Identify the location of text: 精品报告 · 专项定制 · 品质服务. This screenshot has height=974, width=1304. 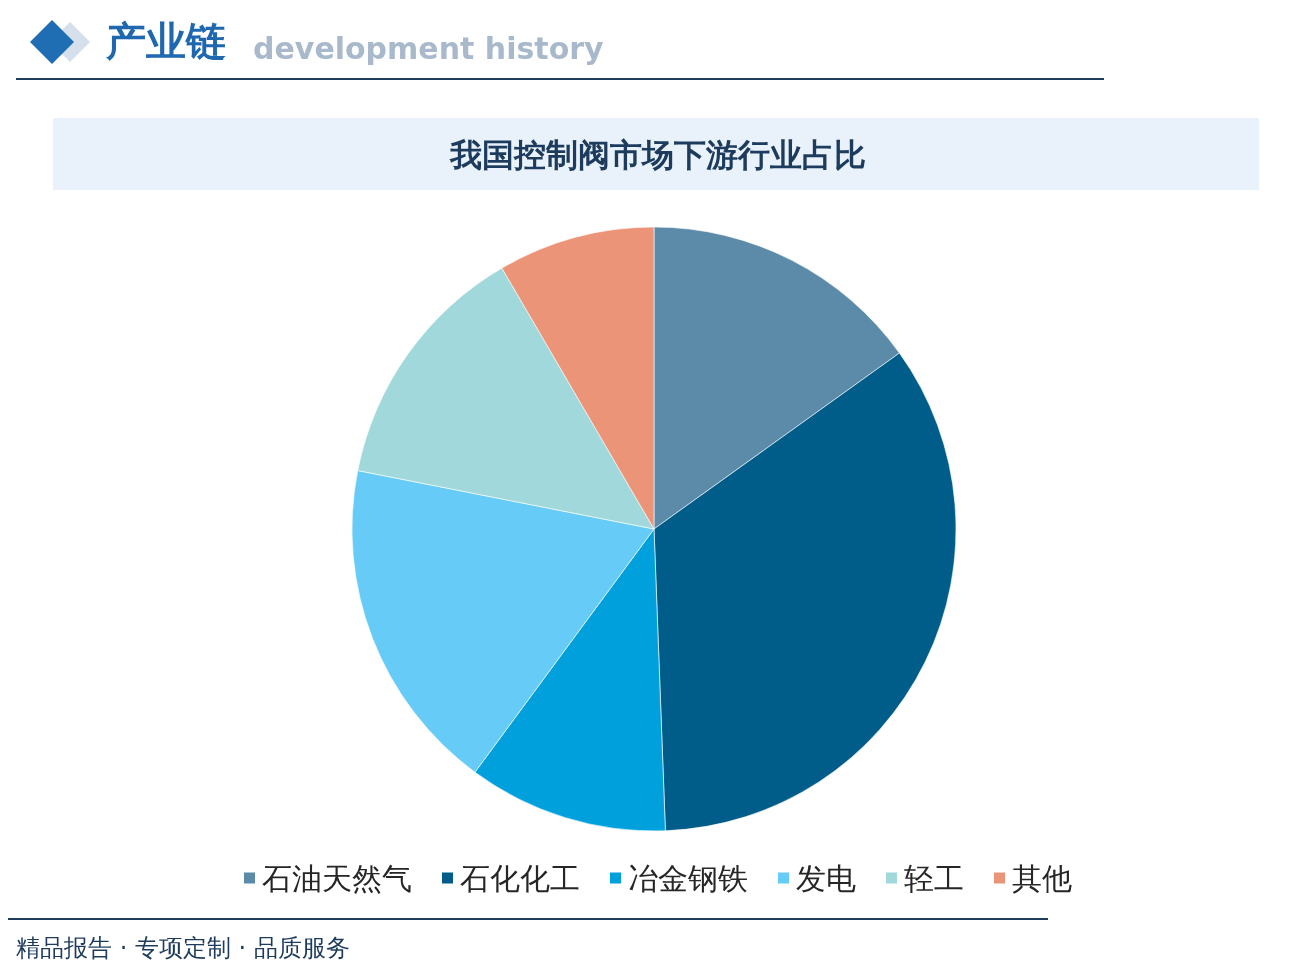
(183, 948).